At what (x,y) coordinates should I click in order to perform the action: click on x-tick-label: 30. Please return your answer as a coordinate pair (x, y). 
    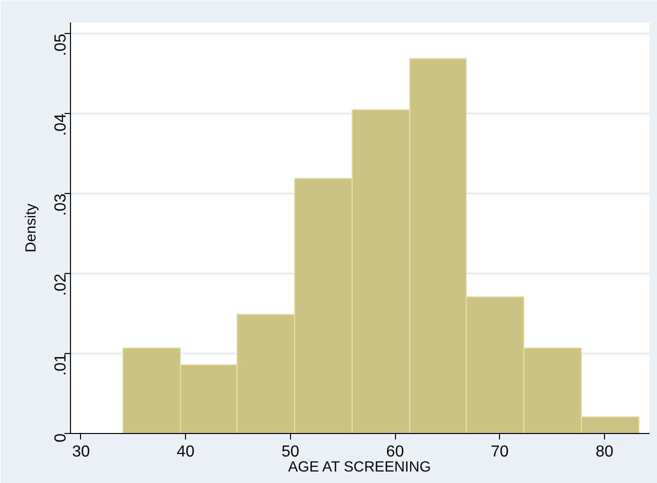
    Looking at the image, I should click on (81, 452).